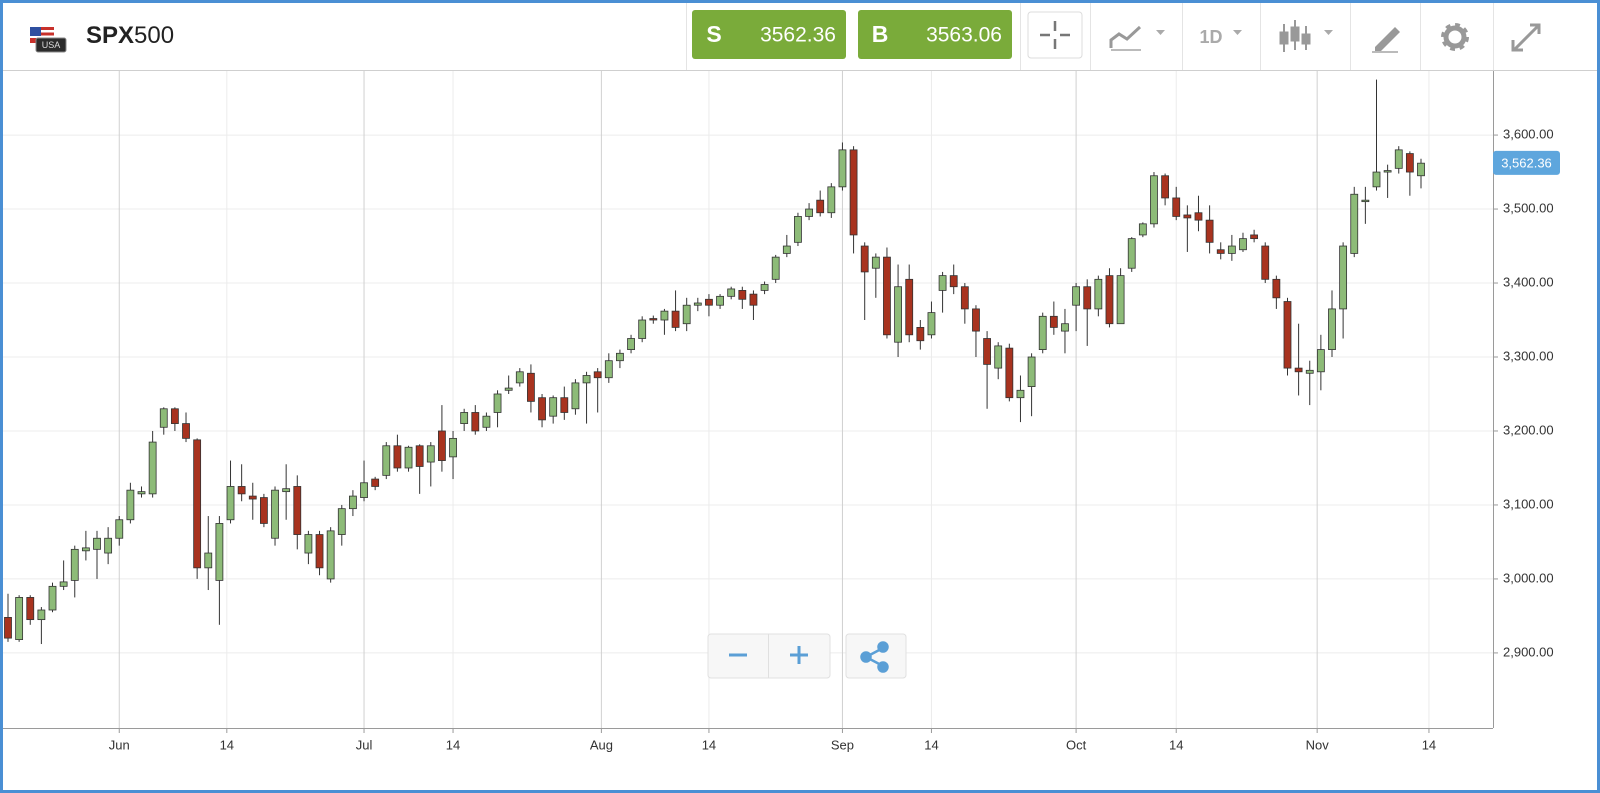 This screenshot has height=793, width=1600. I want to click on timeframe-button: 1D, so click(1220, 37).